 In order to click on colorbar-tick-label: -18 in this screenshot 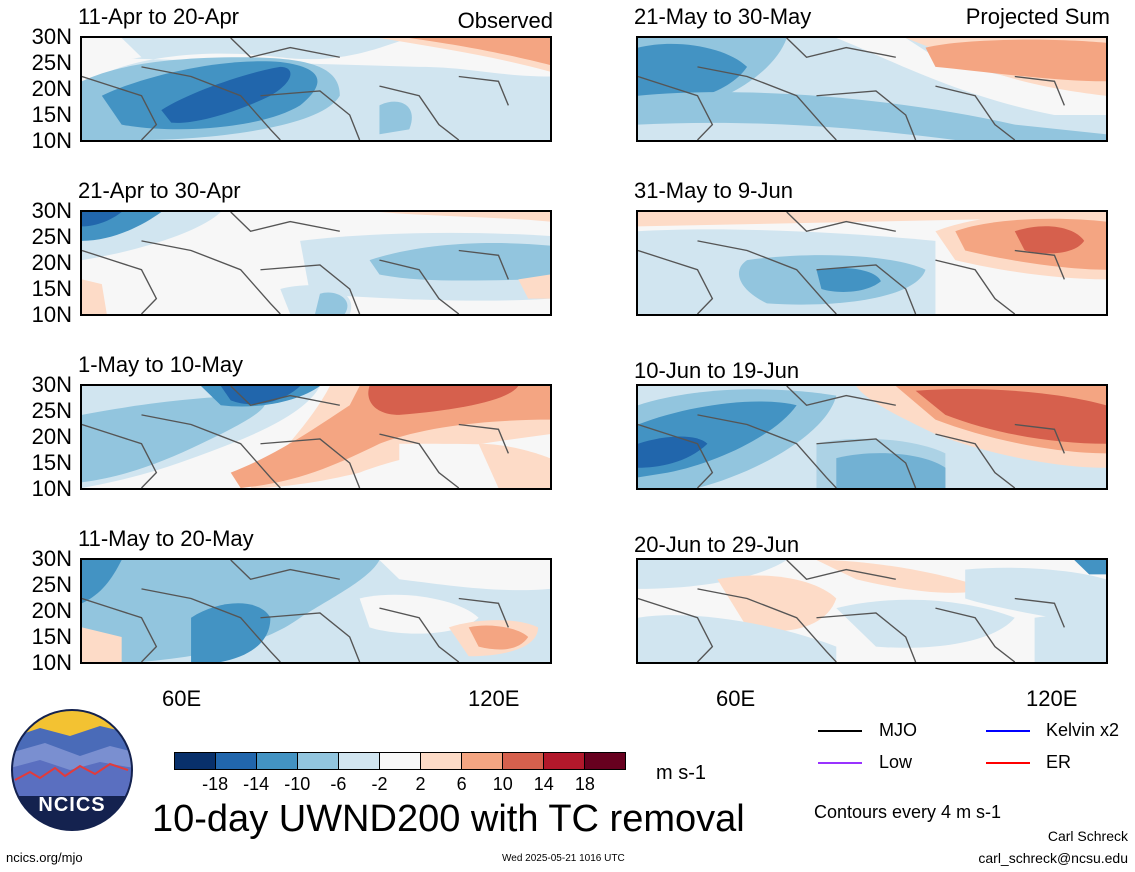, I will do `click(215, 784)`.